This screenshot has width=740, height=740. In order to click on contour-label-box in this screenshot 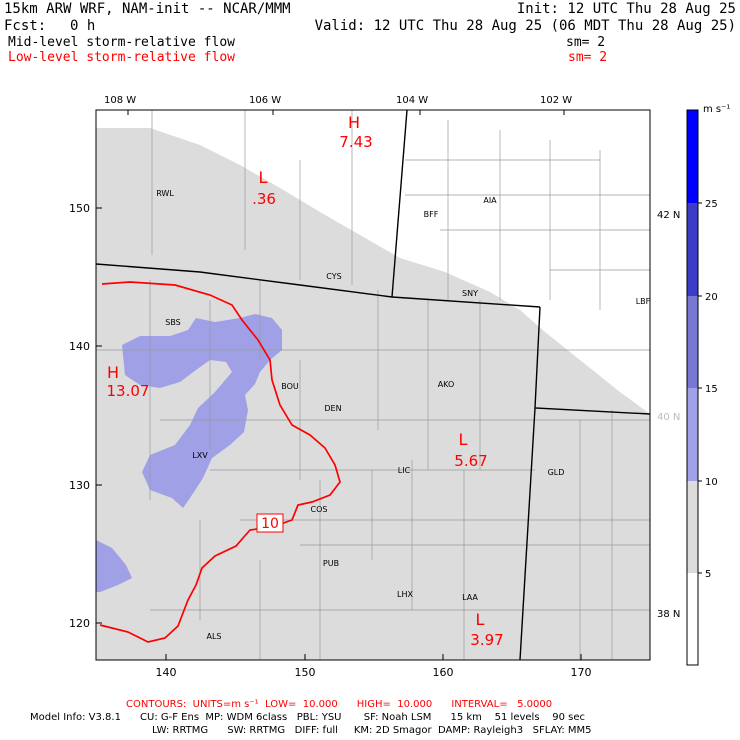, I will do `click(270, 523)`.